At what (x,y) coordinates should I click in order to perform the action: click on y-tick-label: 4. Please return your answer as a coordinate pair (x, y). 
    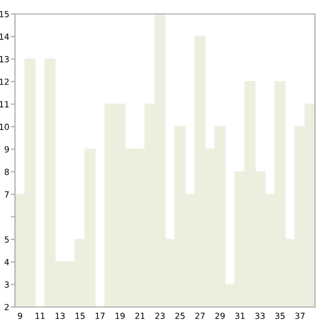
    Looking at the image, I should click on (6, 262).